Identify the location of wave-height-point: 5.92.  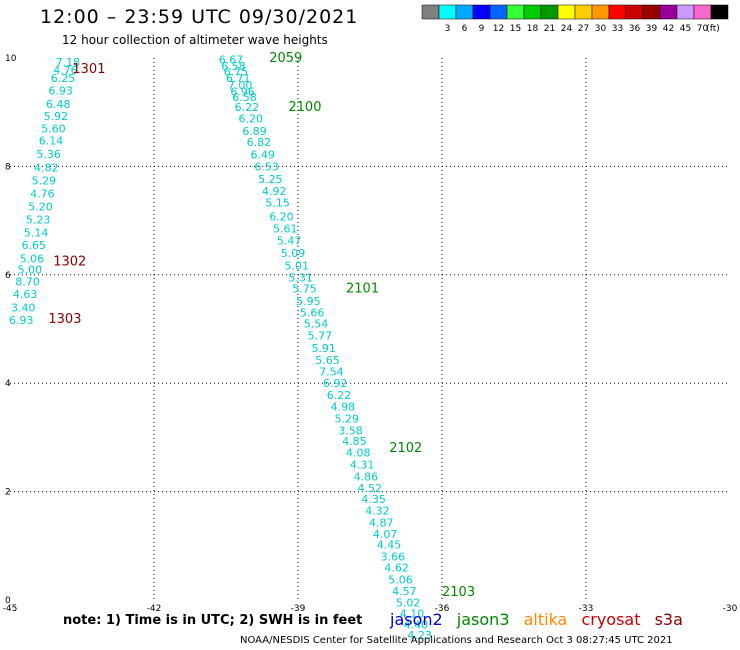
(56, 116).